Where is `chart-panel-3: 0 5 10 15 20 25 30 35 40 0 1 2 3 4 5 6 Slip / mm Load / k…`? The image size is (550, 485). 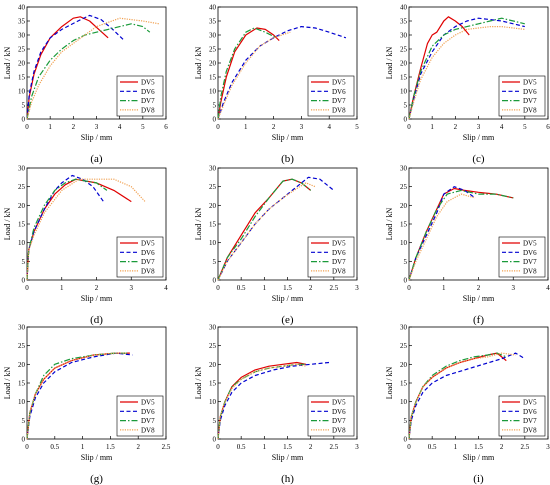 chart-panel-3: 0 5 10 15 20 25 30 35 40 0 1 2 3 4 5 6 Slip / mm Load / k… is located at coordinates (467, 85).